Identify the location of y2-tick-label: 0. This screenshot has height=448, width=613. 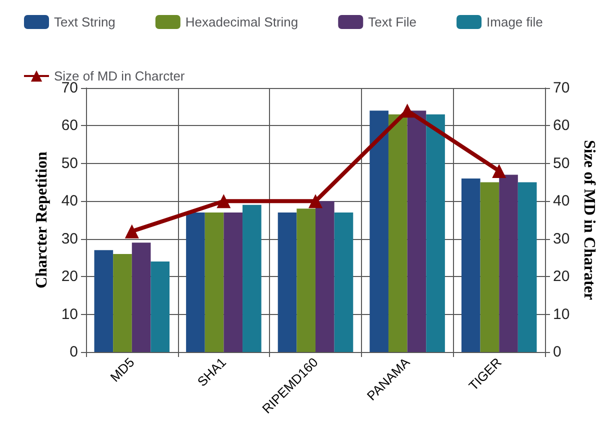
(557, 352).